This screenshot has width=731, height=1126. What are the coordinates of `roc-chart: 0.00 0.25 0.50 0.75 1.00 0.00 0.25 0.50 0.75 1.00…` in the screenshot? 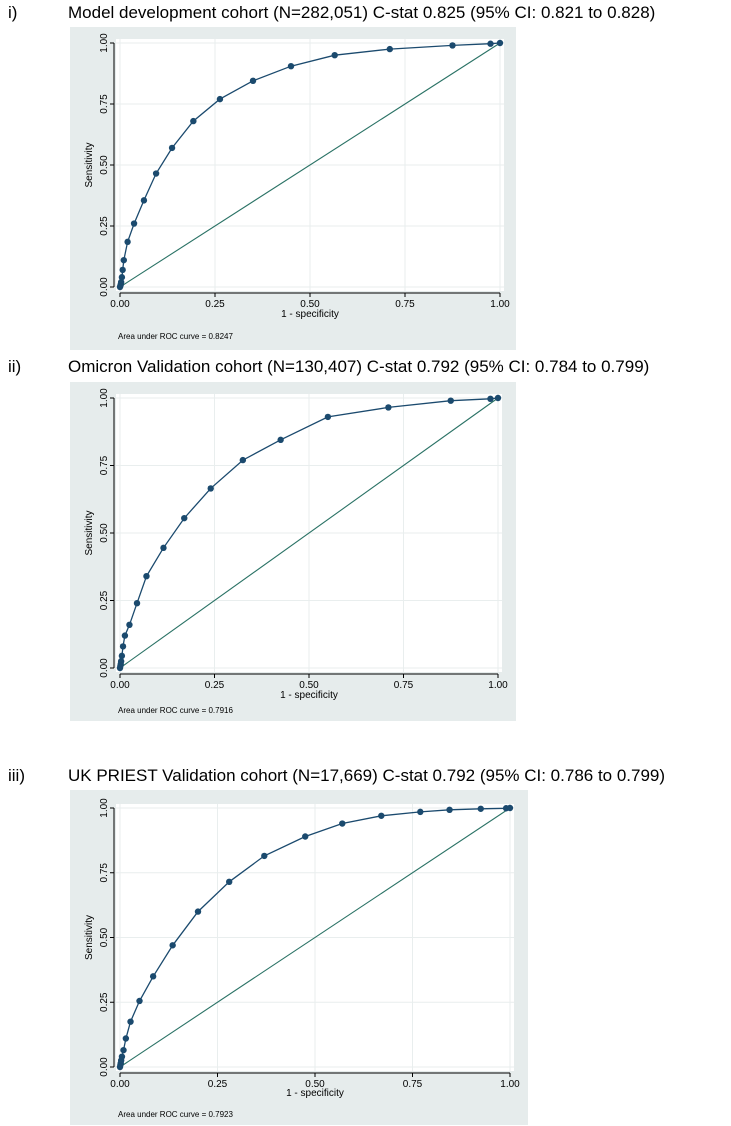 It's located at (297, 176).